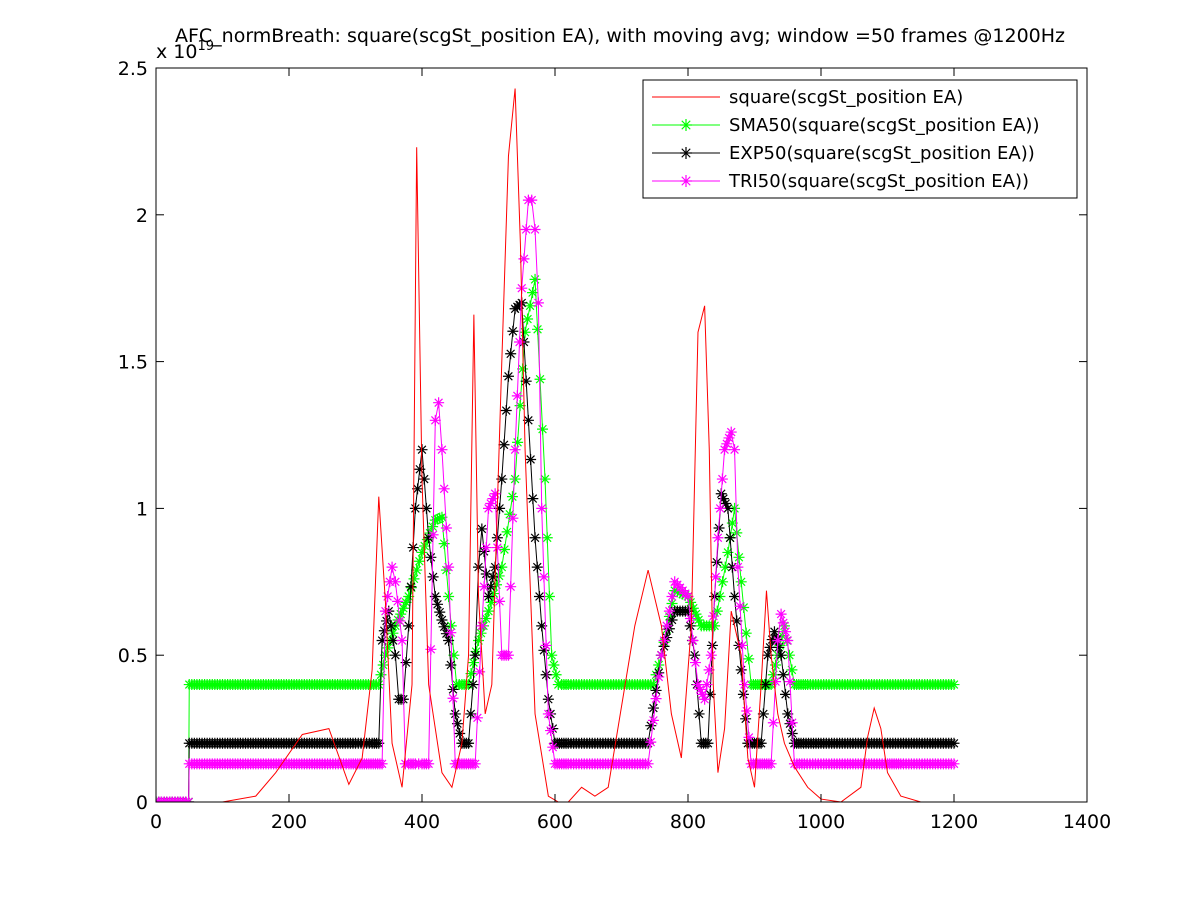 The image size is (1200, 900). I want to click on x-tick-label: 1000, so click(821, 822).